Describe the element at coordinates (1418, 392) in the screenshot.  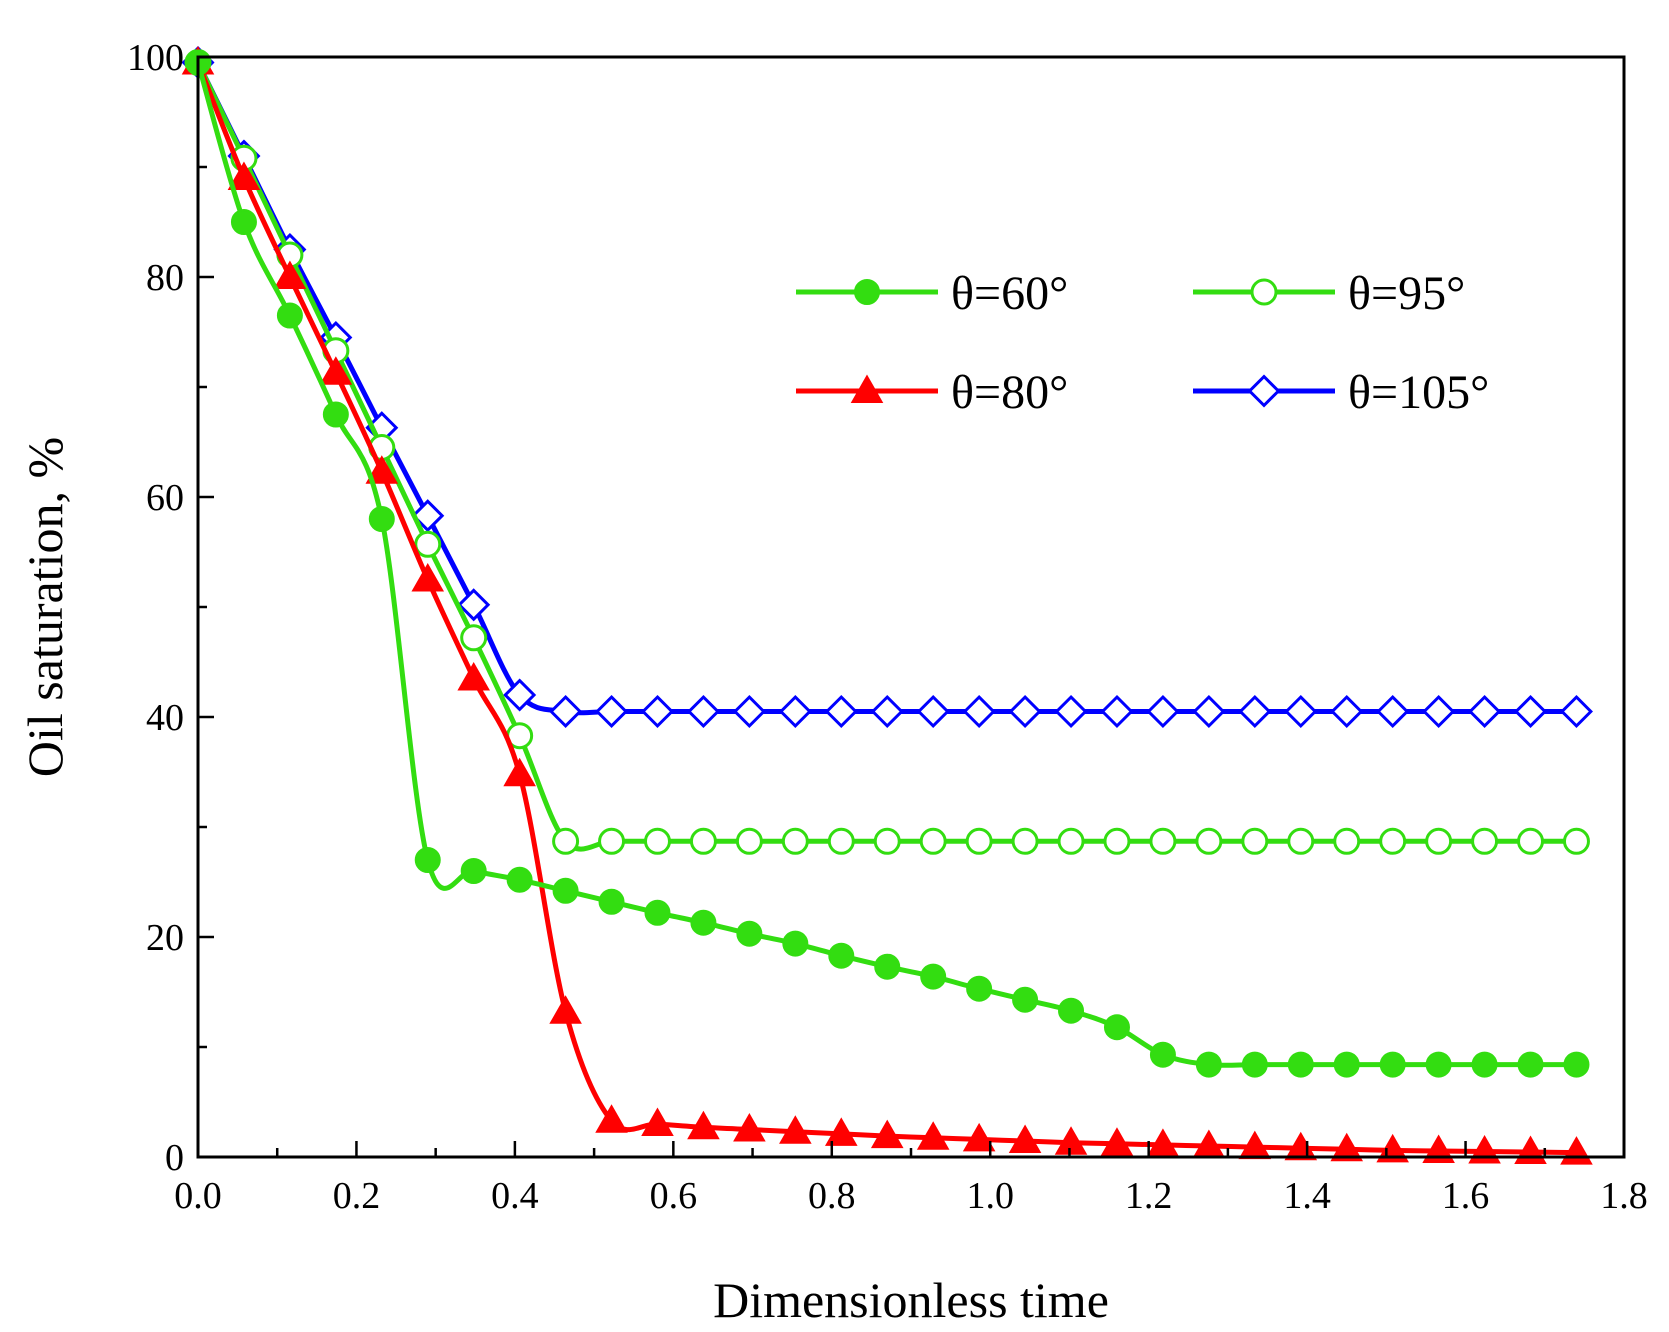
I see `legend-label: θ=105°` at that location.